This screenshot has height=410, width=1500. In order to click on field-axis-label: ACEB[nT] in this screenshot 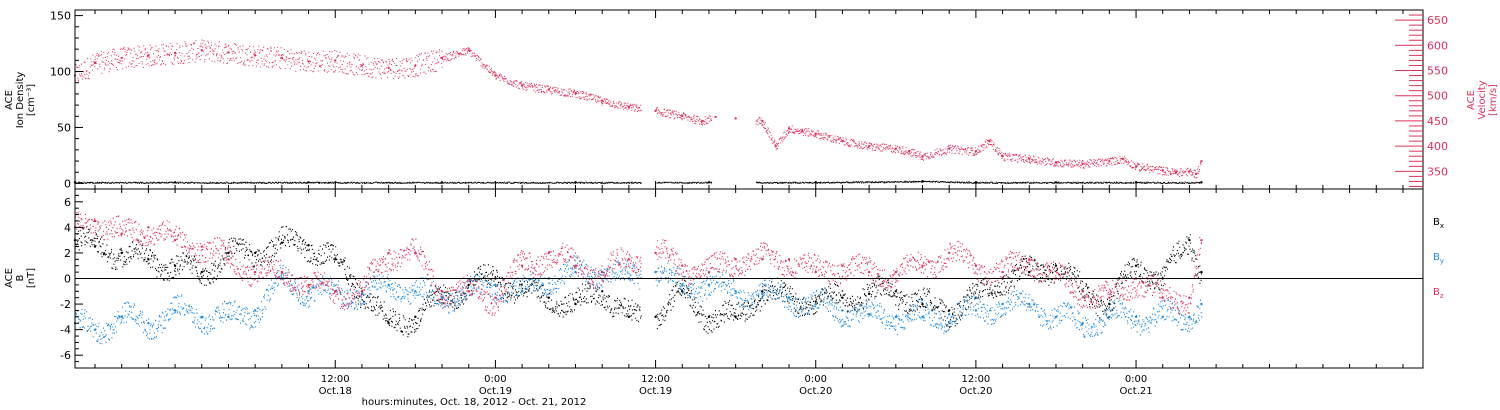, I will do `click(20, 278)`.